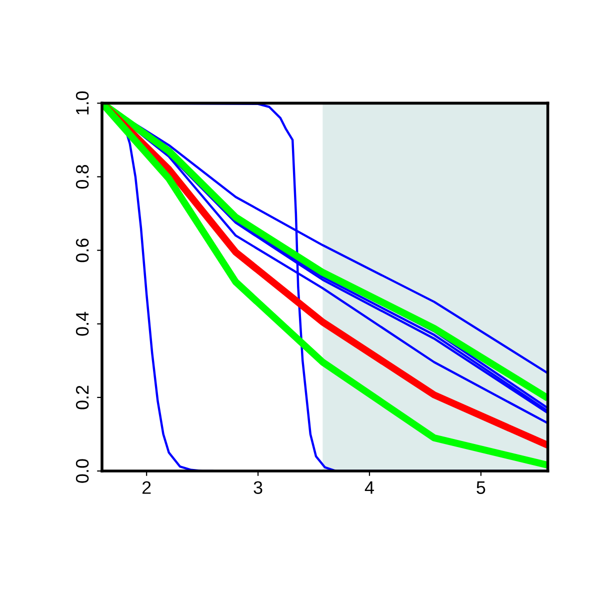 The width and height of the screenshot is (600, 600). Describe the element at coordinates (82, 324) in the screenshot. I see `y-tick-label: 0.4` at that location.